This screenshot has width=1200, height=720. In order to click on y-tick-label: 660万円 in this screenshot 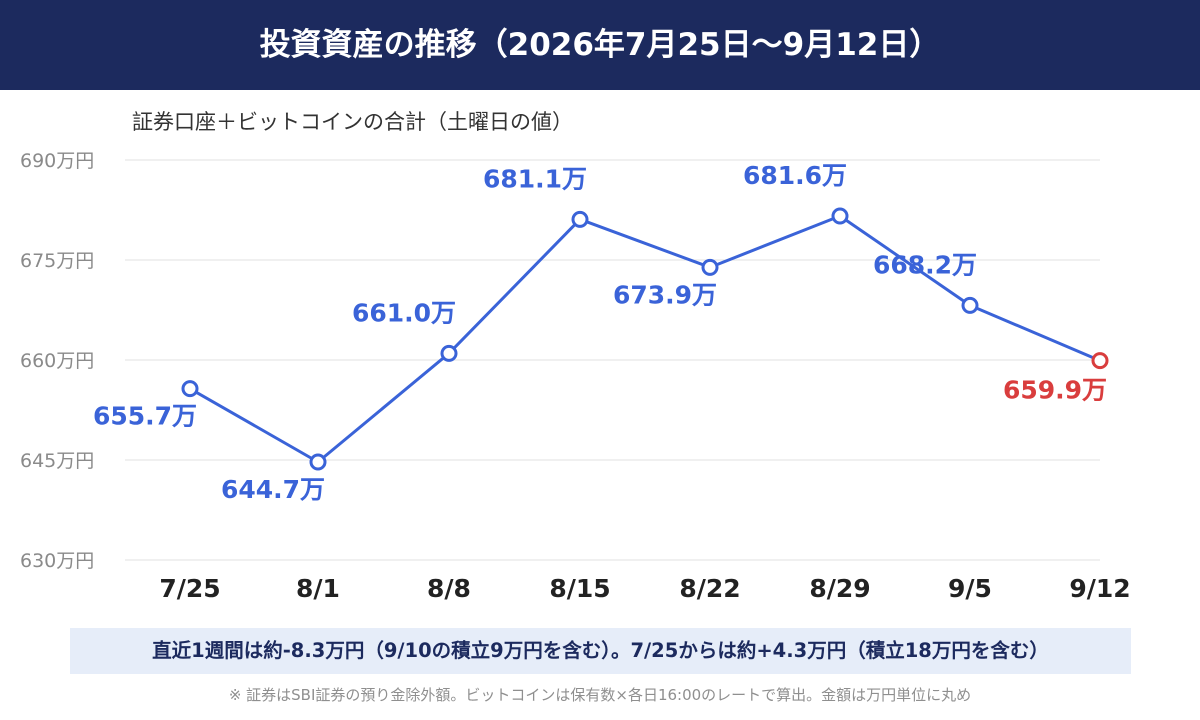, I will do `click(57, 361)`.